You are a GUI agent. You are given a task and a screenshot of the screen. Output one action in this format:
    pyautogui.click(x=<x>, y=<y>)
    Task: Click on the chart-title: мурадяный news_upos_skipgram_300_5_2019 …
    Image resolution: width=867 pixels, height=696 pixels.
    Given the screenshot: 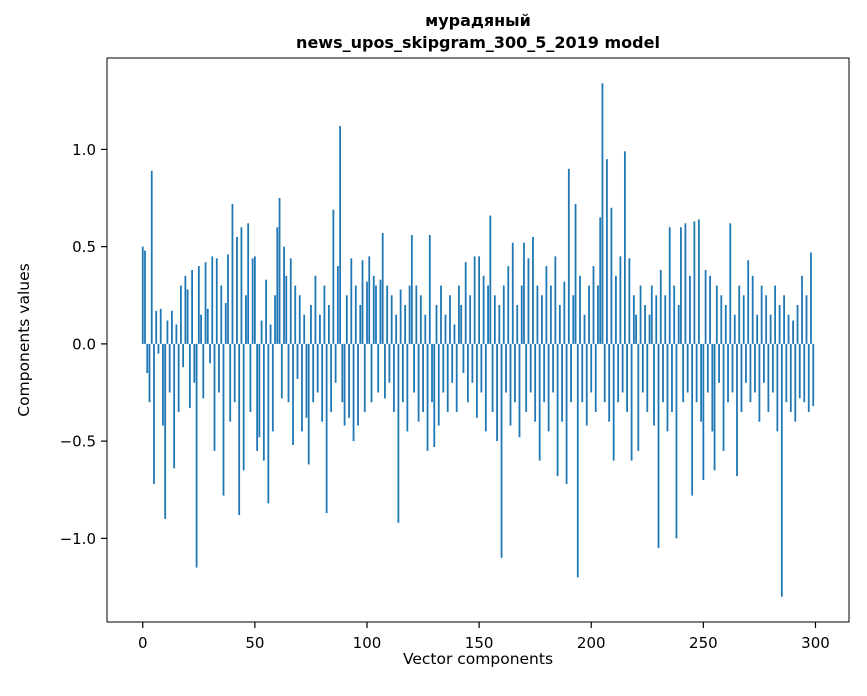 What is the action you would take?
    pyautogui.click(x=478, y=32)
    